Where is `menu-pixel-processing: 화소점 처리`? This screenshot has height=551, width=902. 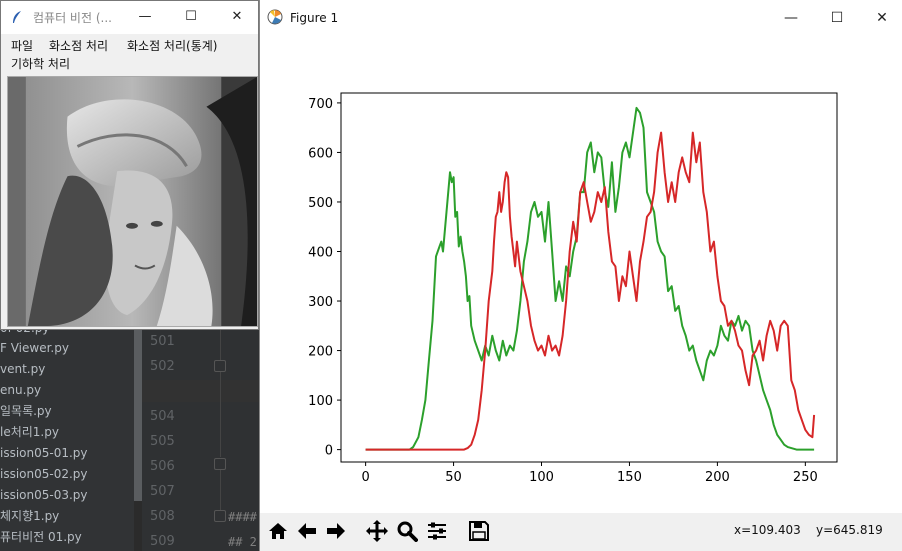 menu-pixel-processing: 화소점 처리 is located at coordinates (79, 46).